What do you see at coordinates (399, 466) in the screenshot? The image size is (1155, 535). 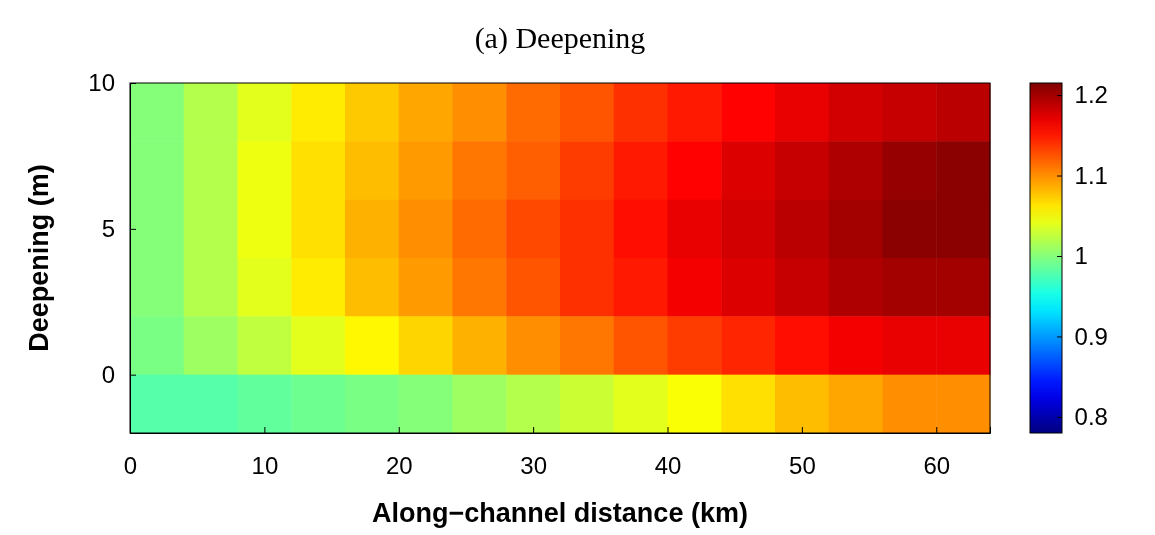 I see `x-tick-label: 20` at bounding box center [399, 466].